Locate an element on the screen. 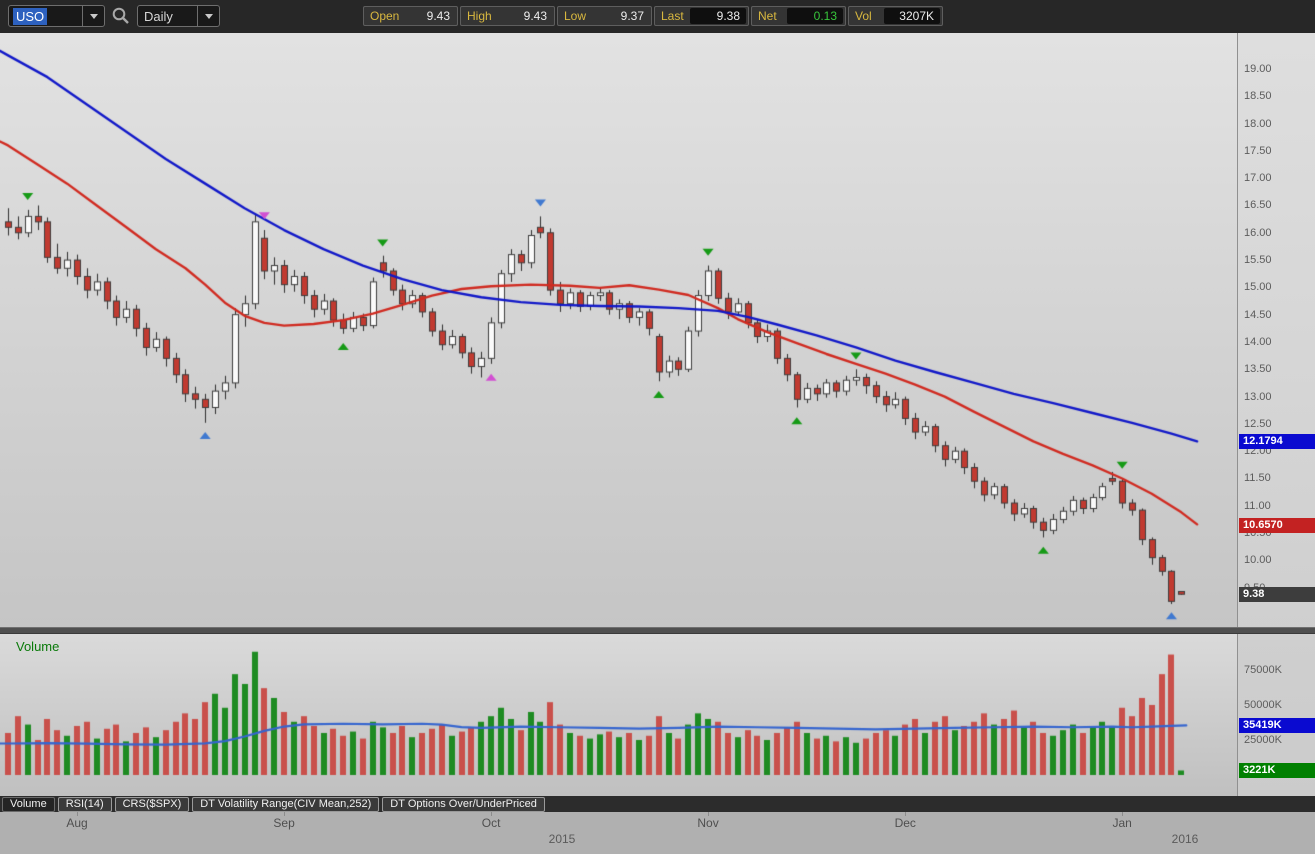 The image size is (1315, 854). quote-label: Net is located at coordinates (767, 16).